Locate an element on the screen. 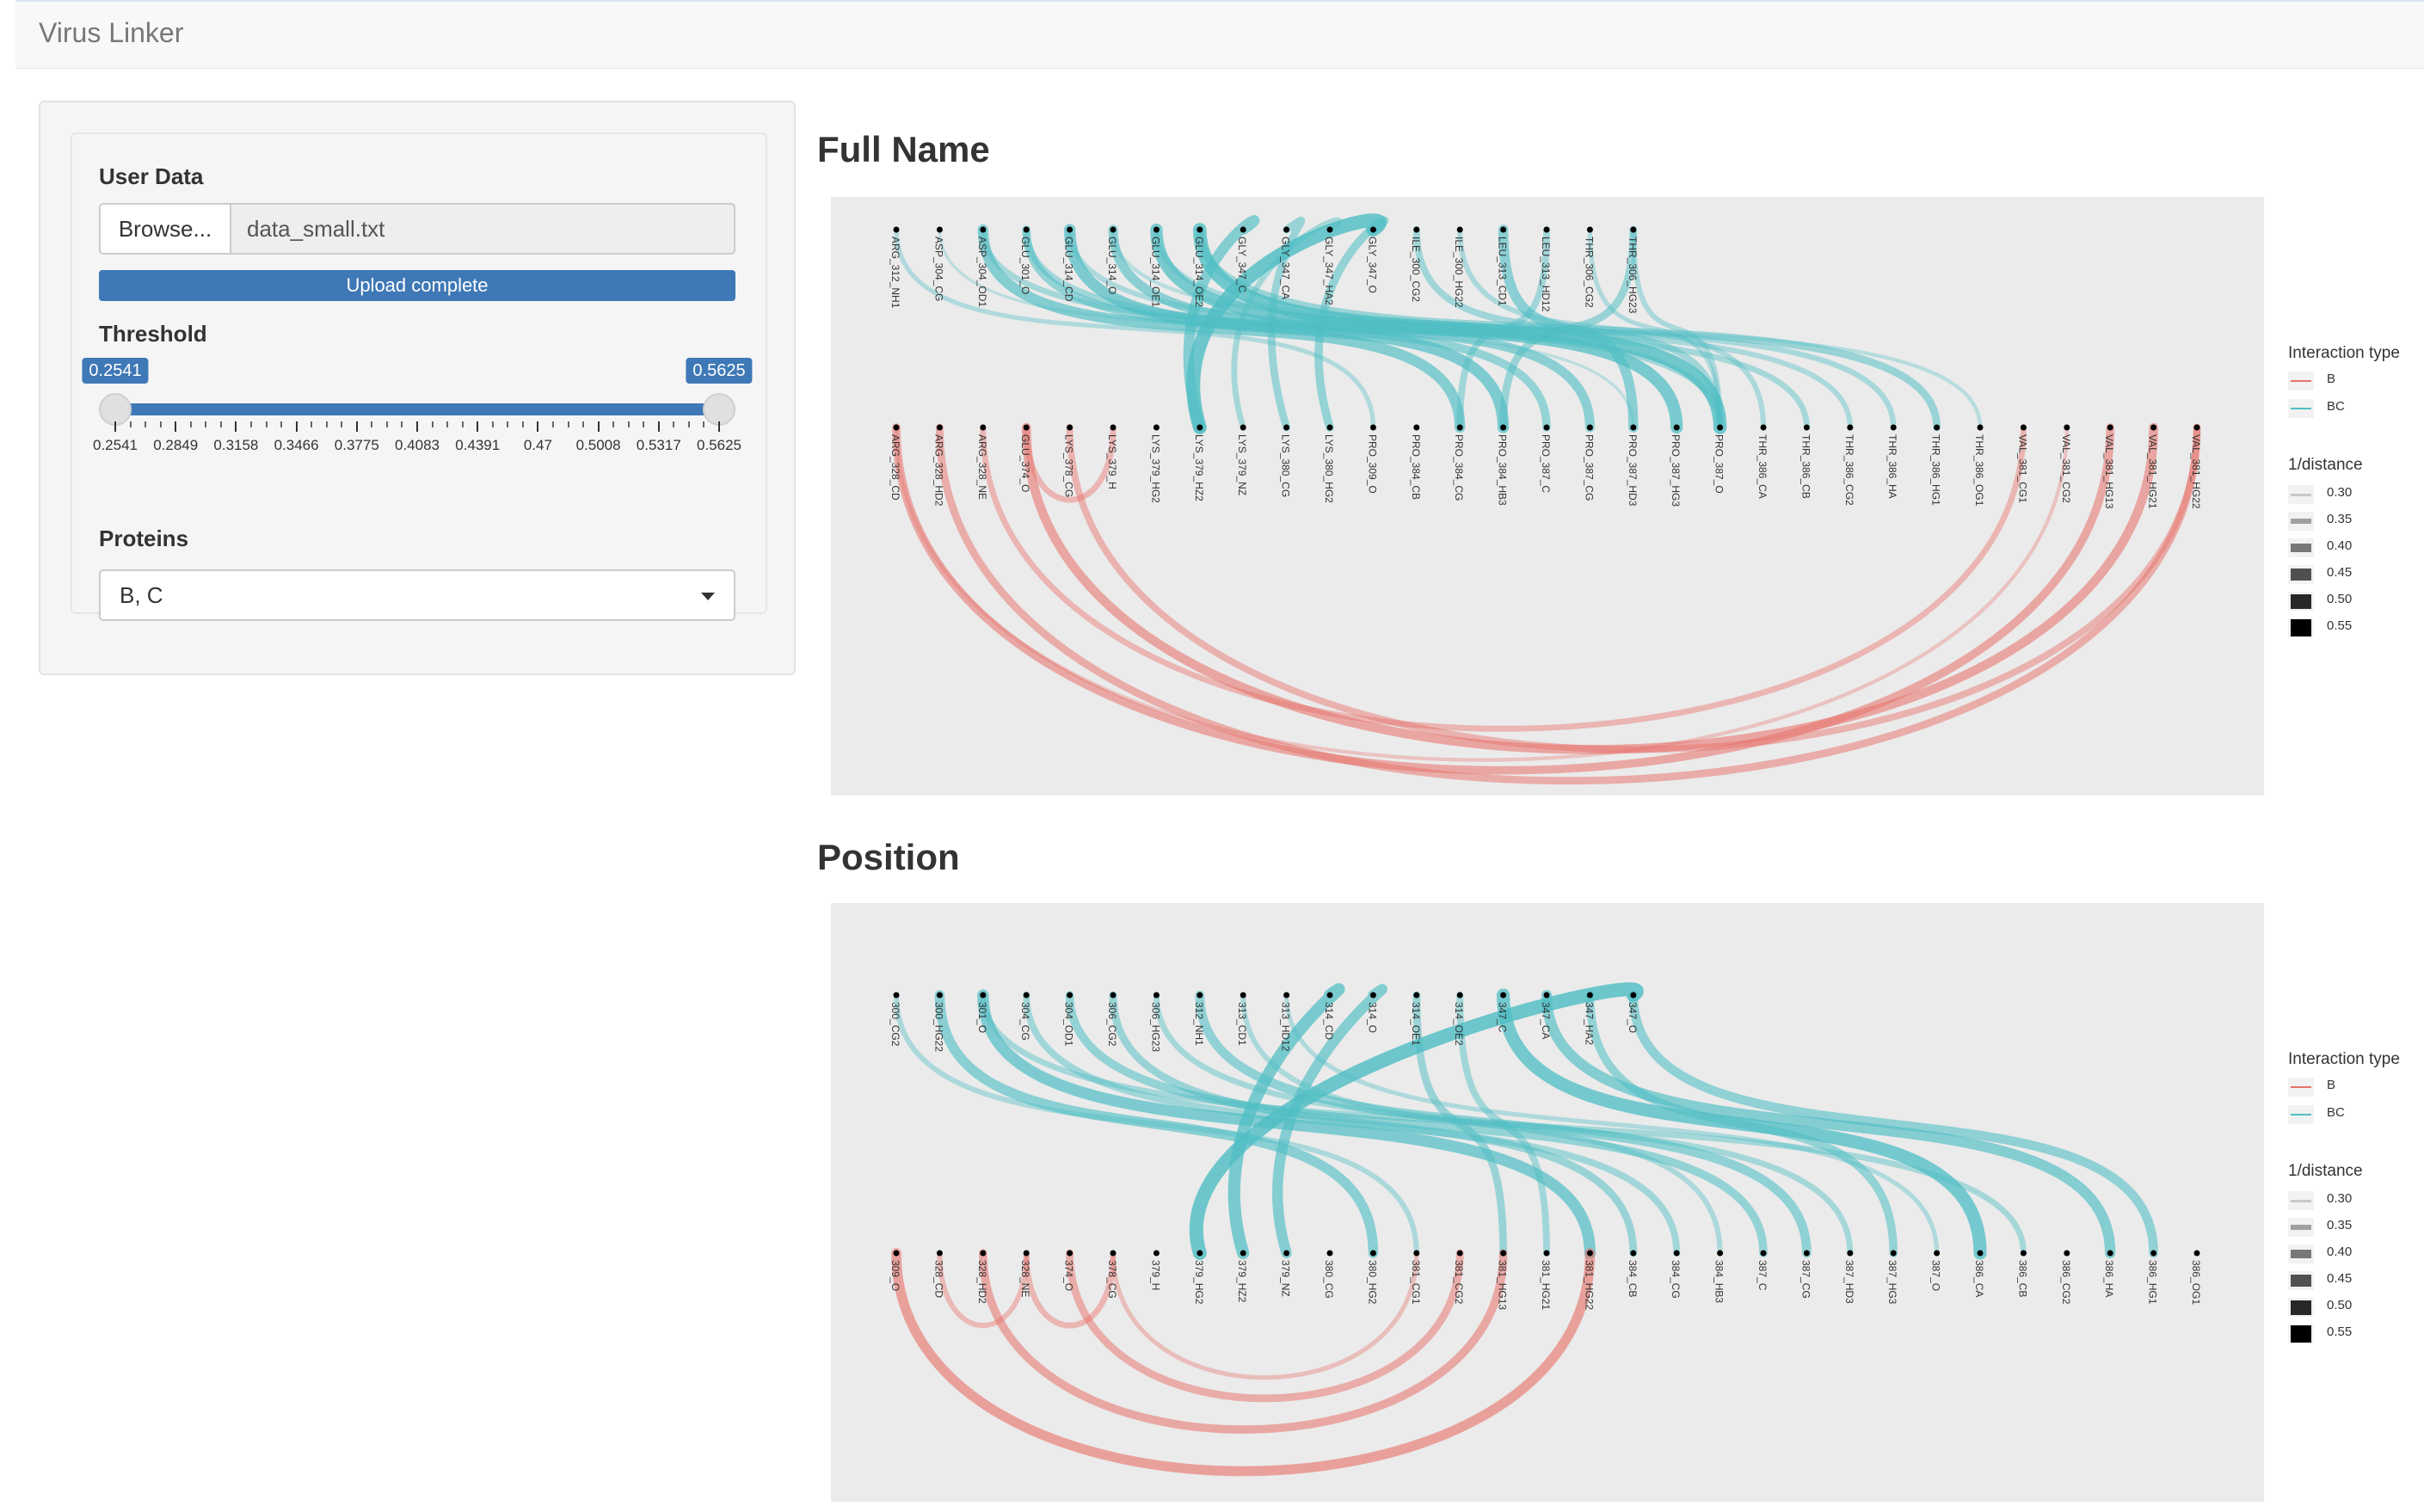 This screenshot has height=1512, width=2424. slider-tick-label: 0.47 is located at coordinates (537, 445).